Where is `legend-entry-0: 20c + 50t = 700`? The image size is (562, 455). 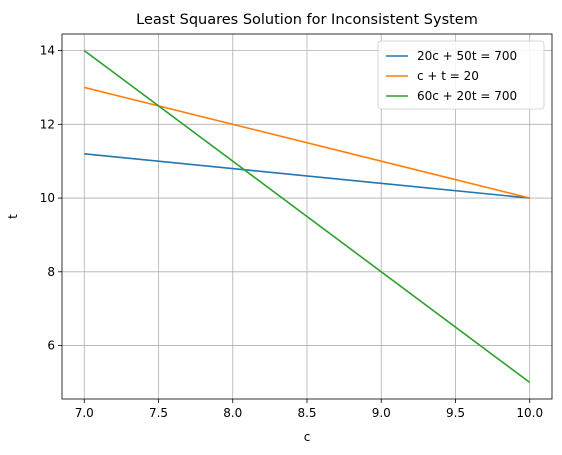 legend-entry-0: 20c + 50t = 700 is located at coordinates (467, 56).